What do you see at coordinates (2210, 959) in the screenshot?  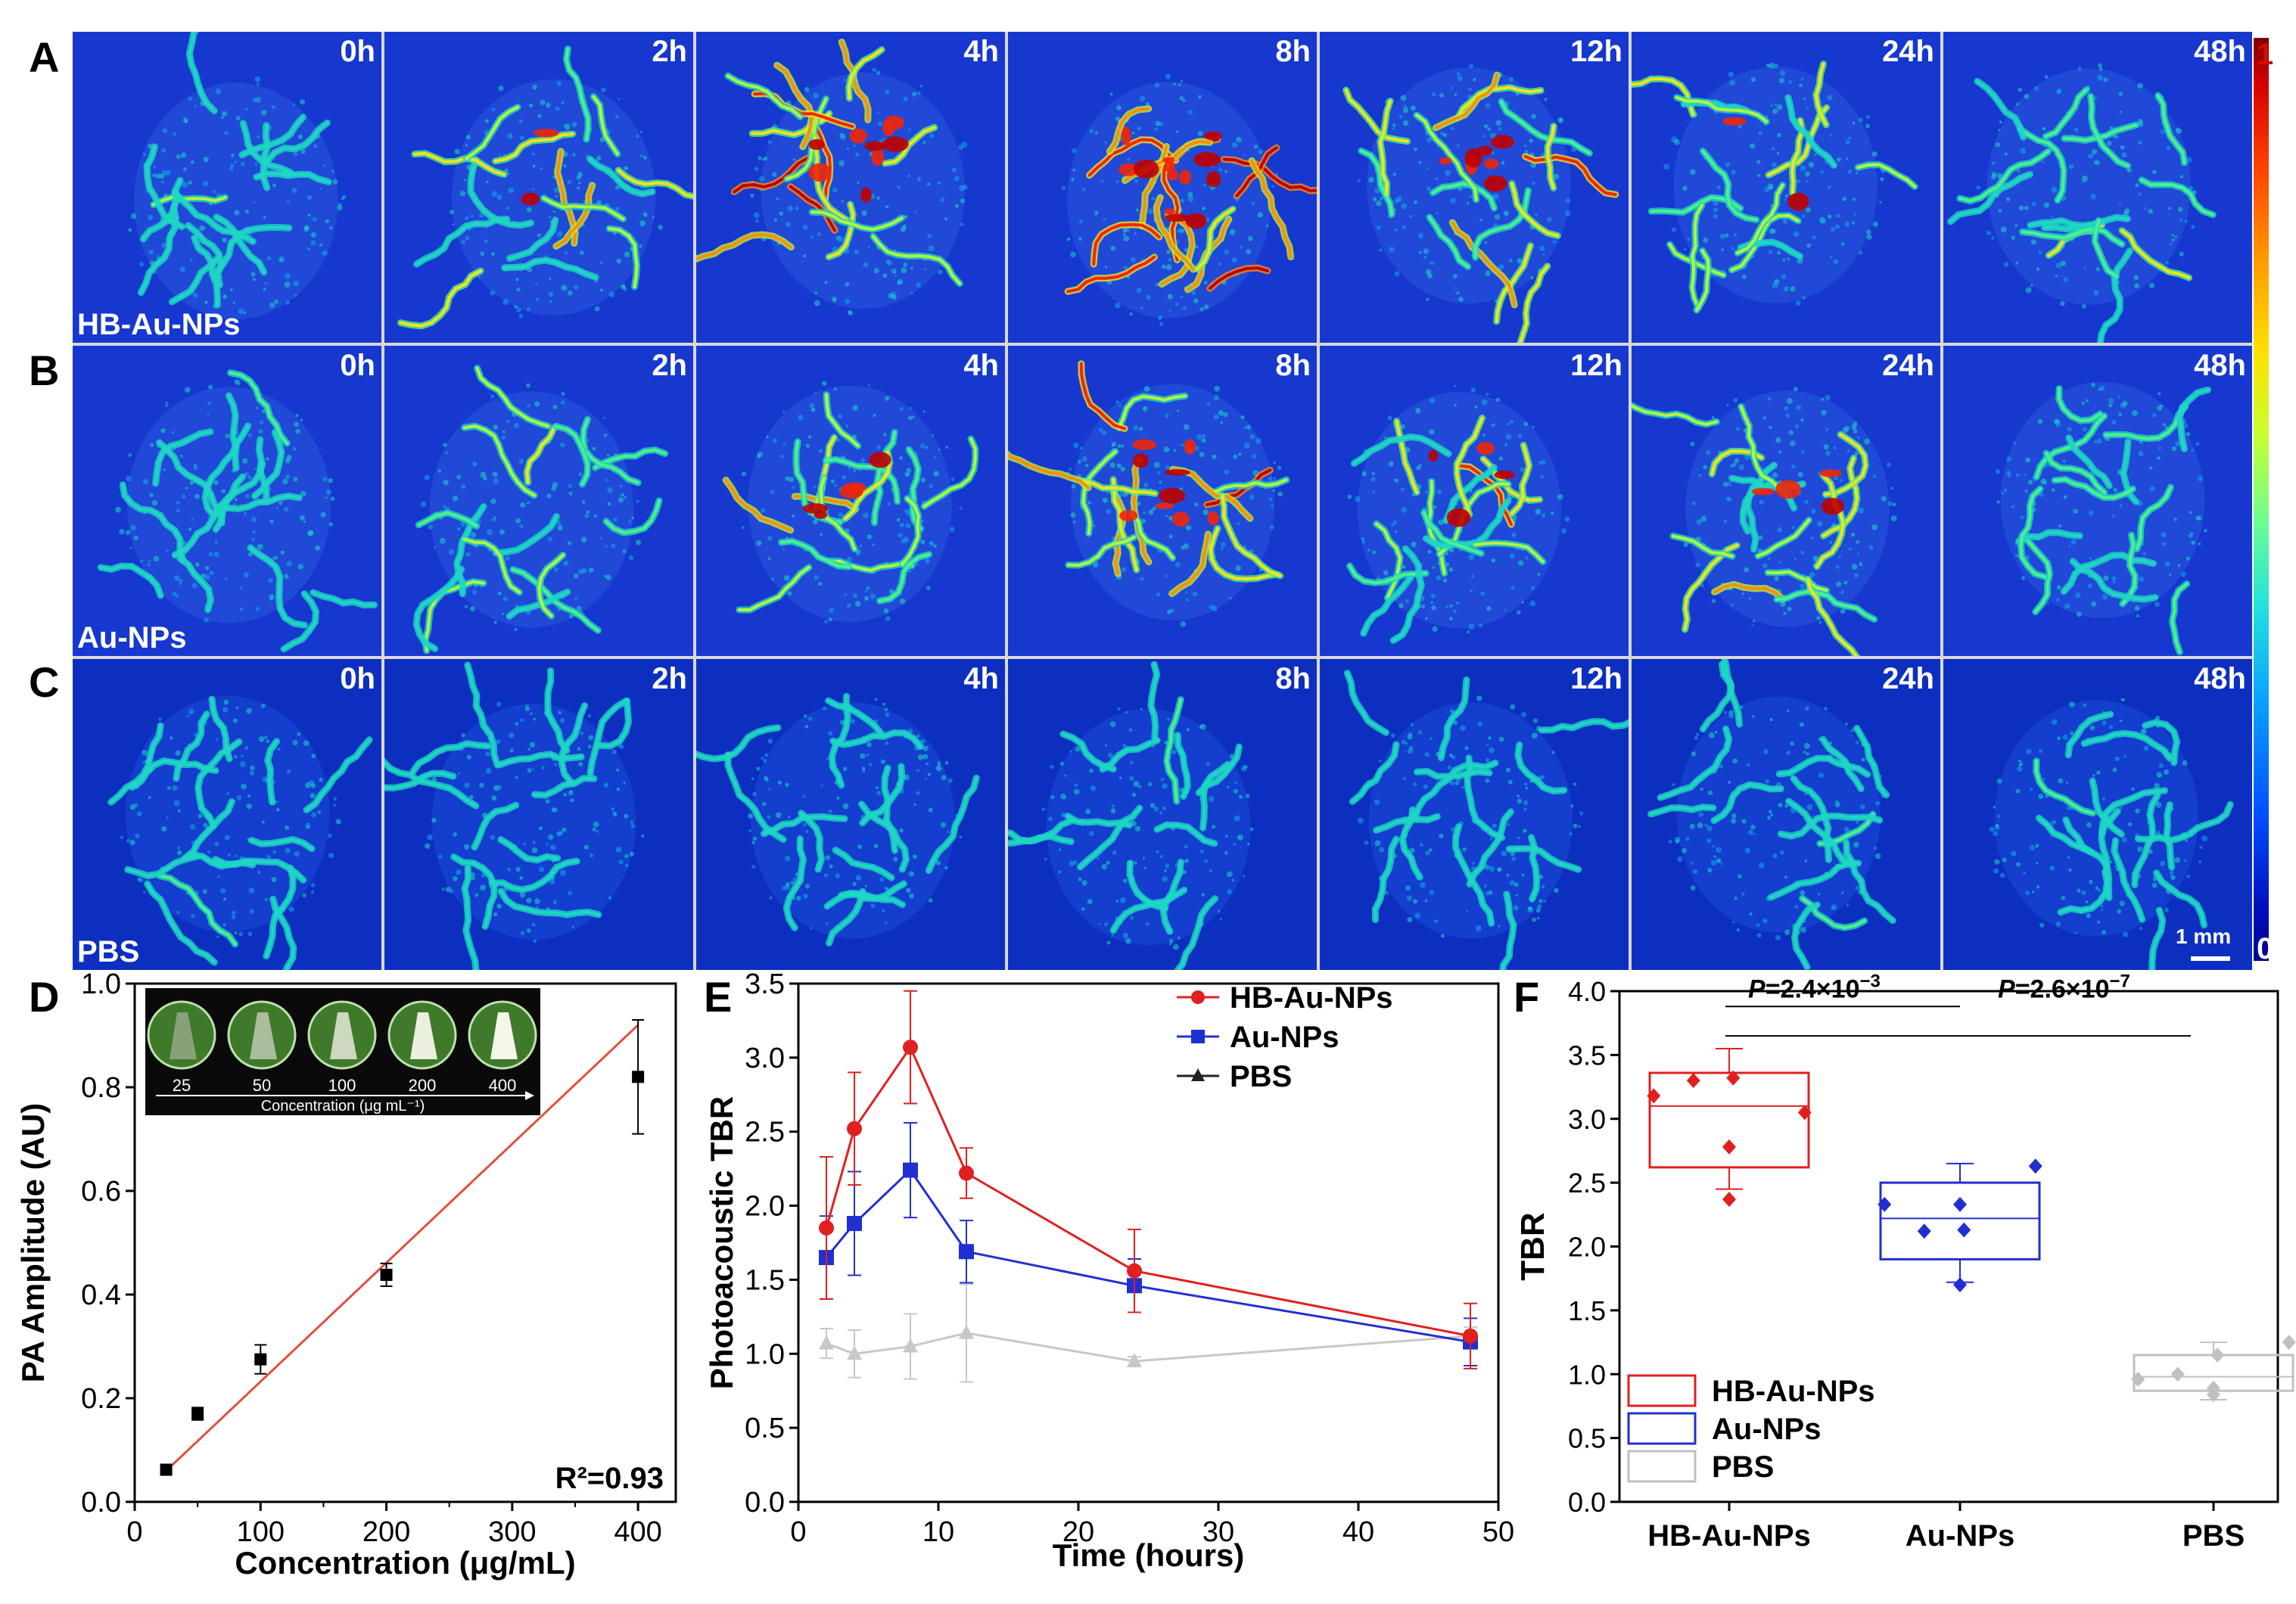 I see `scale-bar` at bounding box center [2210, 959].